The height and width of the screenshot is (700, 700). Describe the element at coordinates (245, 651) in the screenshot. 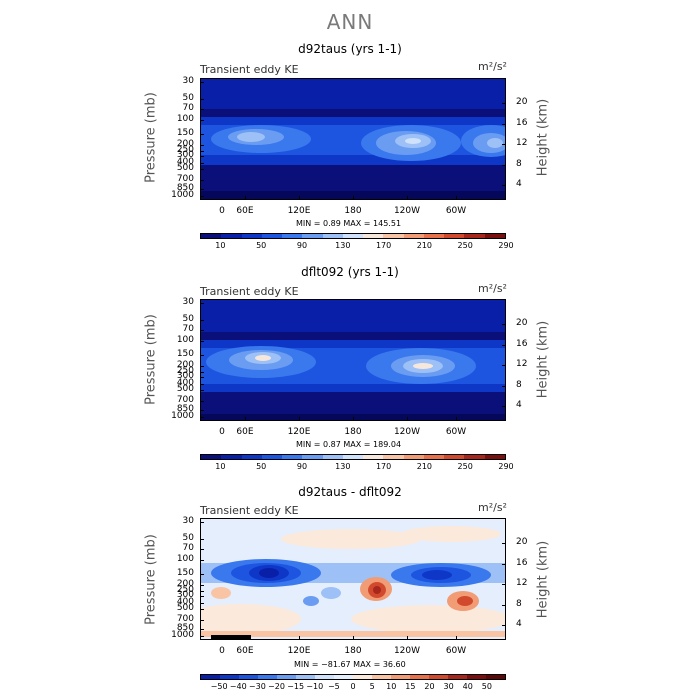

I see `x-tick-label: 60E` at that location.